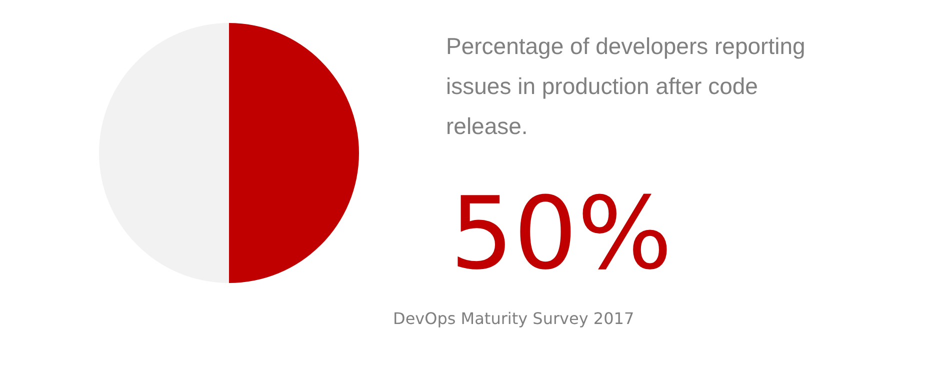  I want to click on text: DevOps Maturity Survey 2017, so click(513, 318).